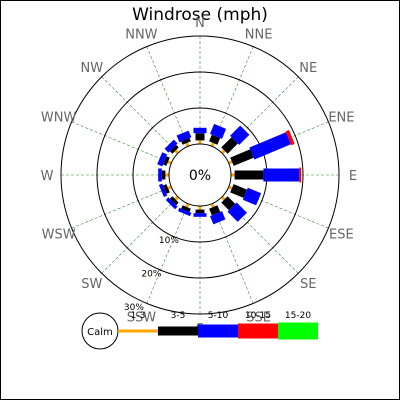 The width and height of the screenshot is (400, 400). Describe the element at coordinates (200, 23) in the screenshot. I see `direction-label-n: N` at that location.